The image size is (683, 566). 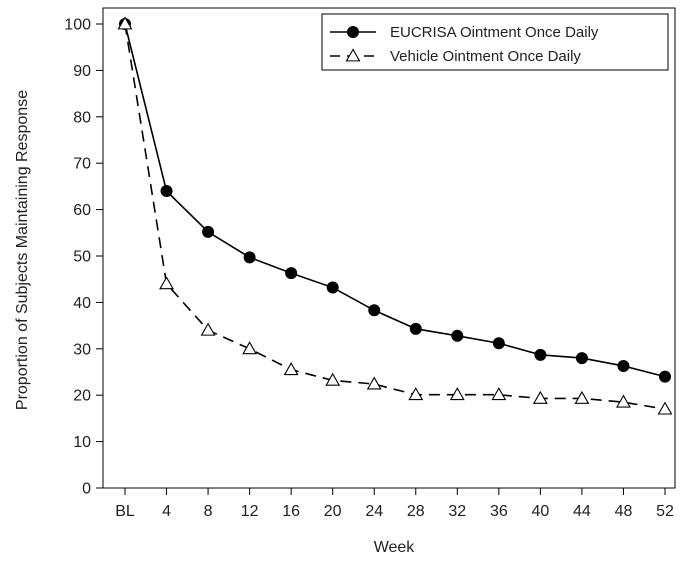 I want to click on y-tick-label: 50, so click(x=82, y=257).